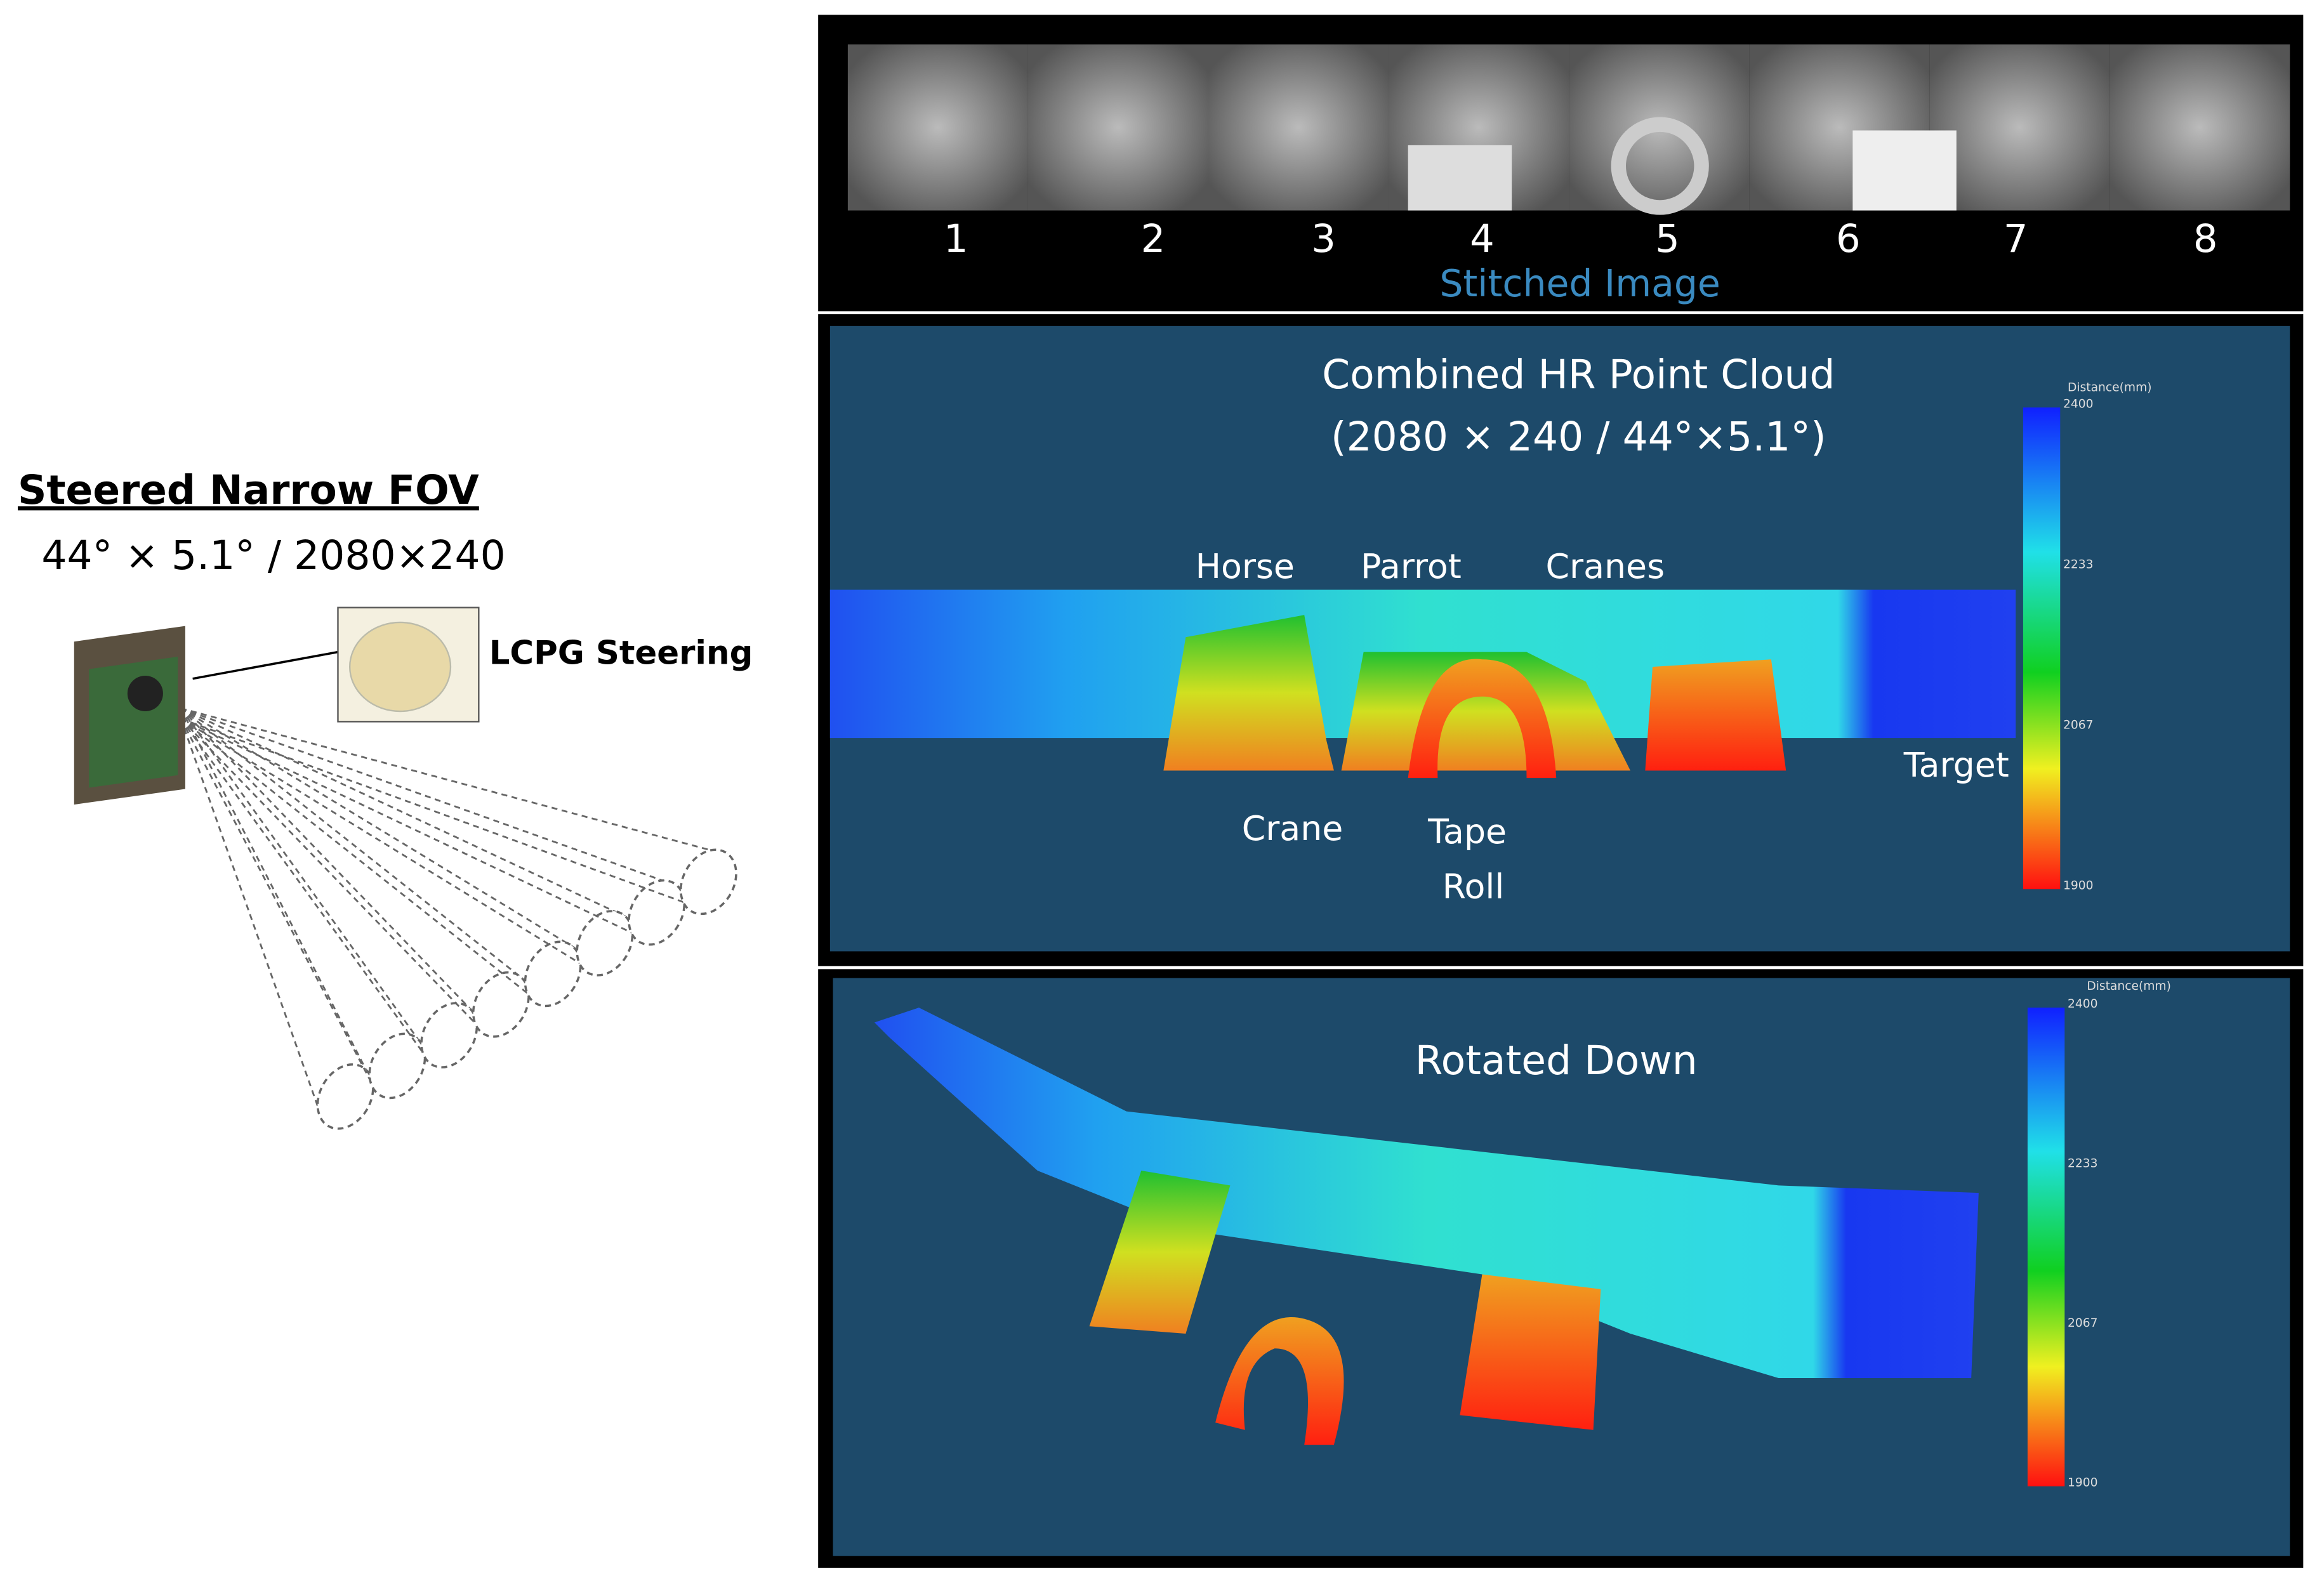 This screenshot has height=1590, width=2324. Describe the element at coordinates (1426, 1193) in the screenshot. I see `rot-cloud` at that location.